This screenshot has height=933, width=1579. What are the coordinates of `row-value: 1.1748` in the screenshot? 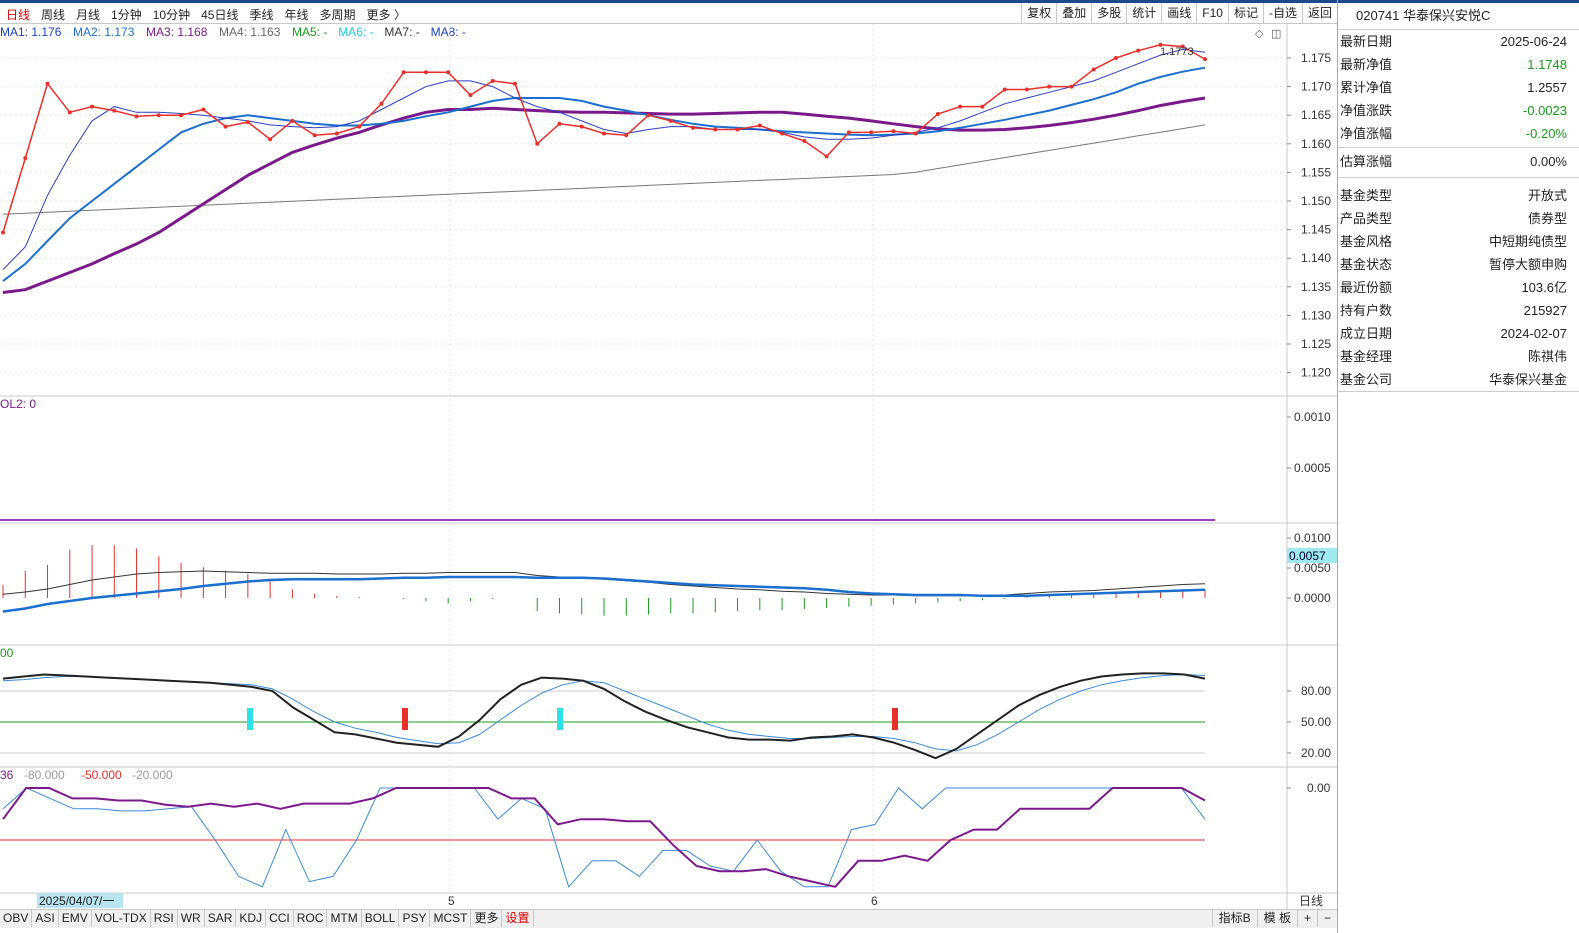 It's located at (1547, 64).